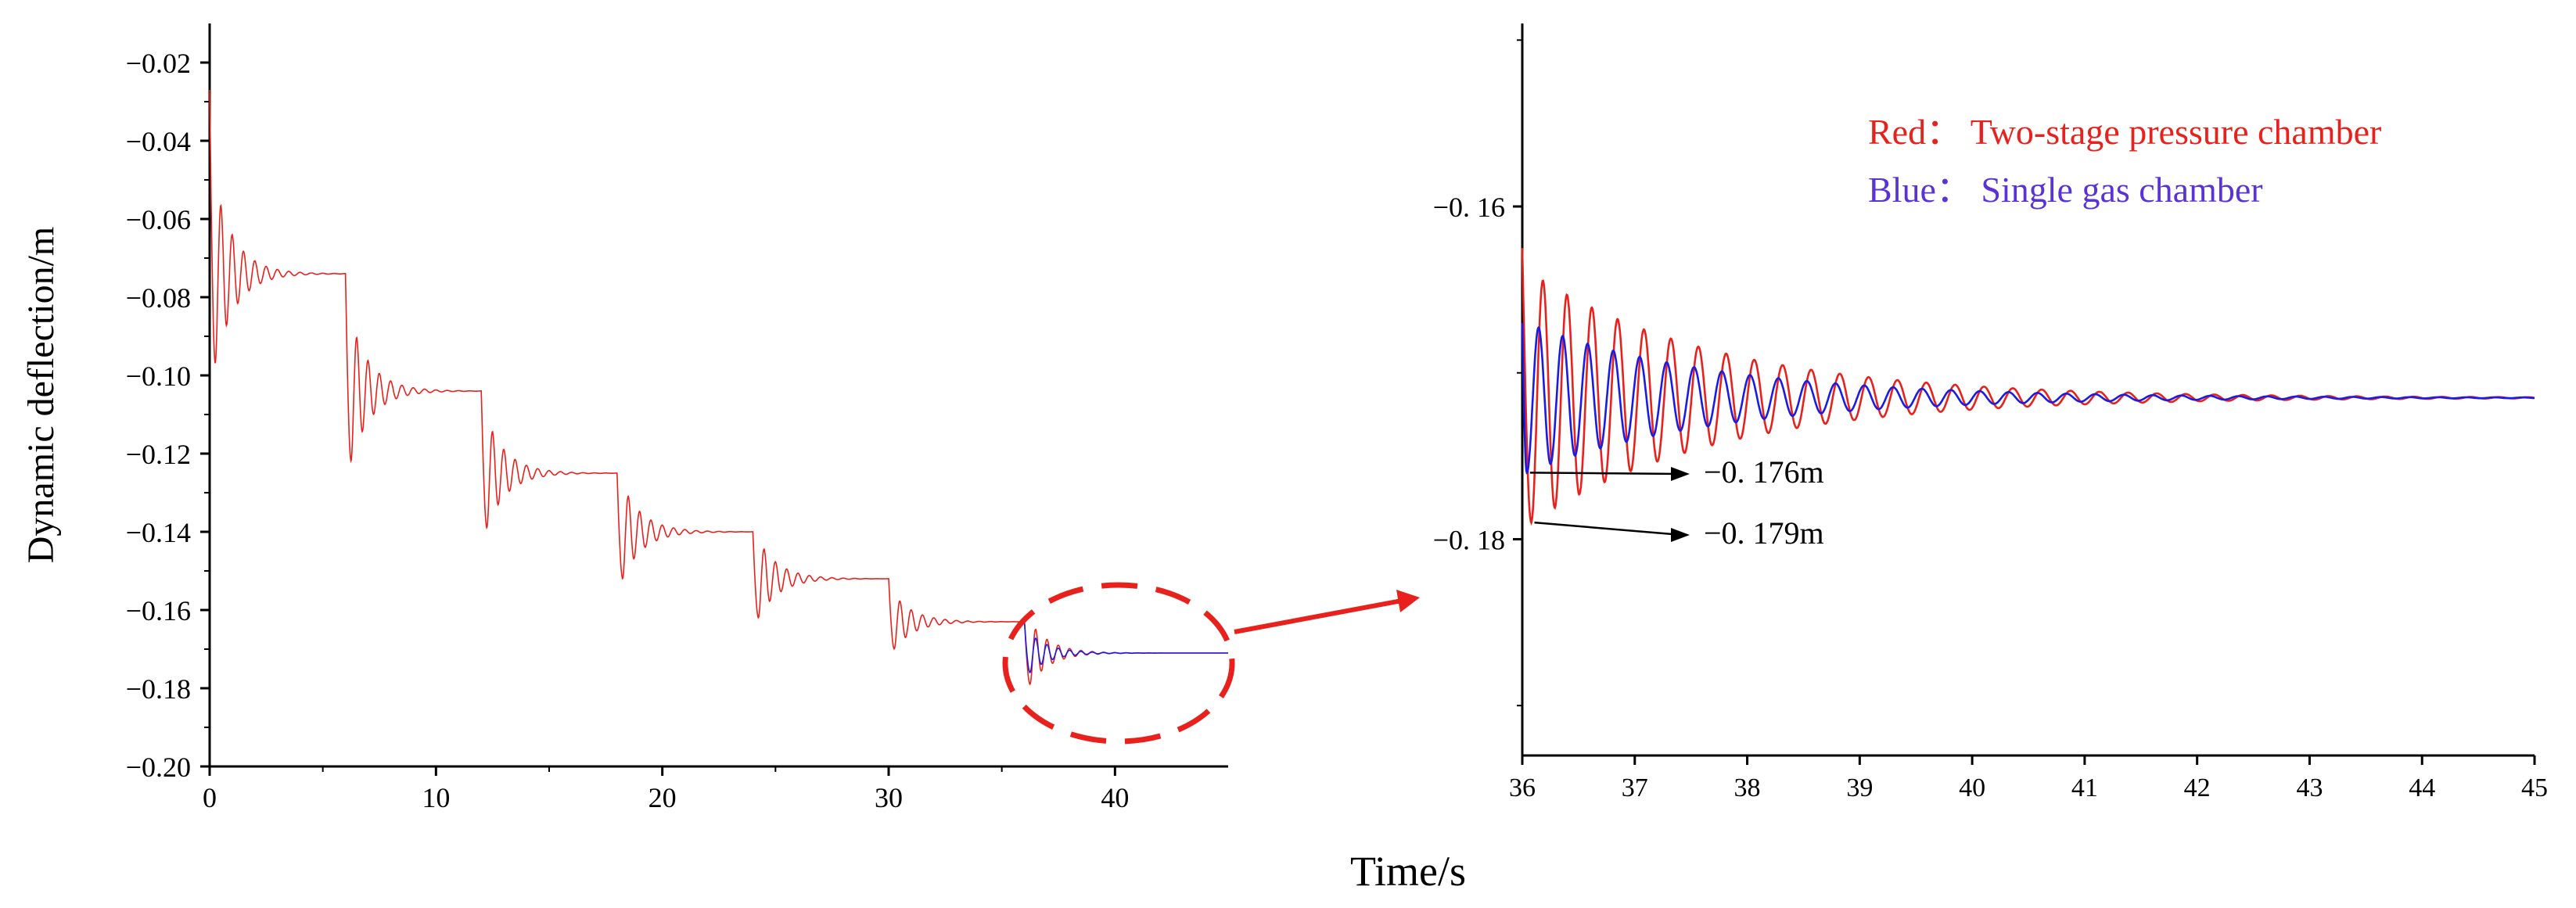 The width and height of the screenshot is (2576, 908). I want to click on zoom-x-tick-label: 38, so click(1748, 787).